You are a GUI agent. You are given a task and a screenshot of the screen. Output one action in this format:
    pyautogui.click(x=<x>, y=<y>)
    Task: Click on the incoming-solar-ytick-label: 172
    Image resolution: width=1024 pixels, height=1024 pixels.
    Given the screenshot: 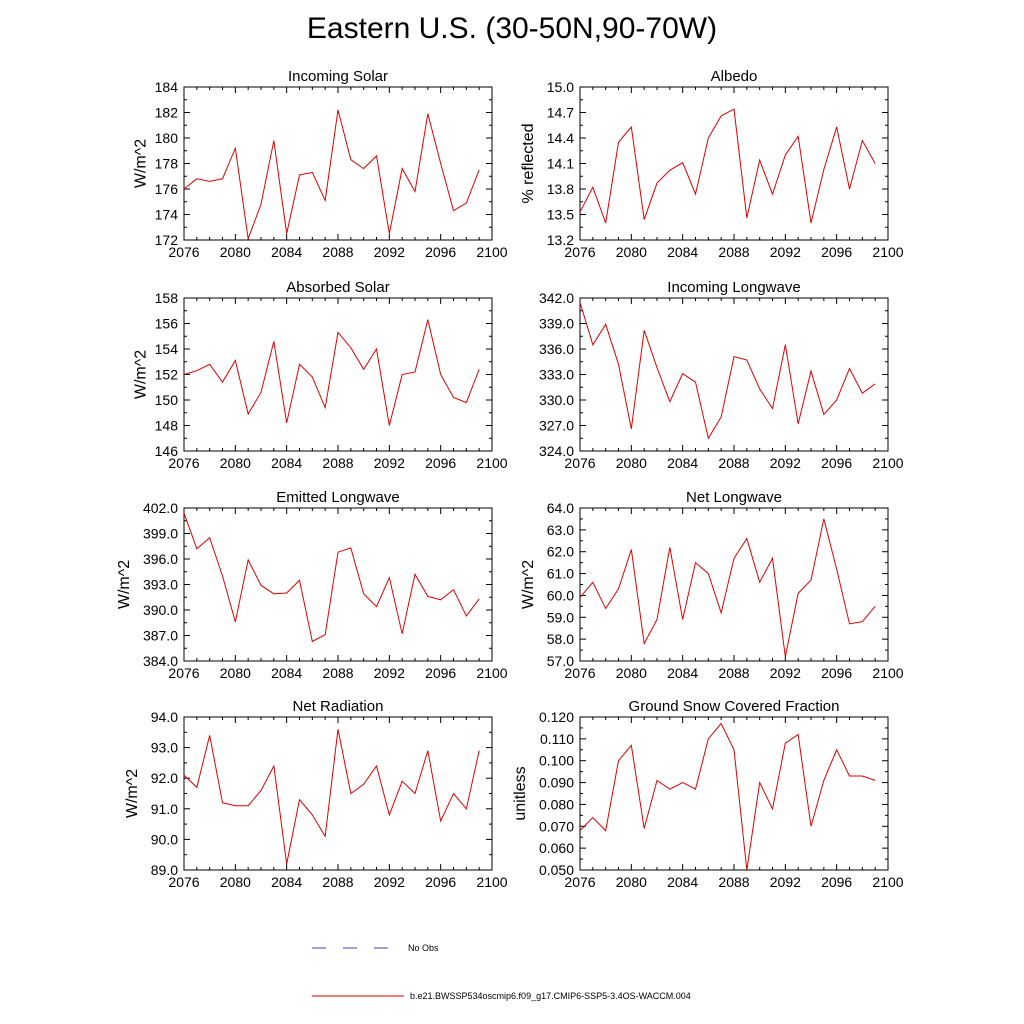 What is the action you would take?
    pyautogui.click(x=167, y=240)
    